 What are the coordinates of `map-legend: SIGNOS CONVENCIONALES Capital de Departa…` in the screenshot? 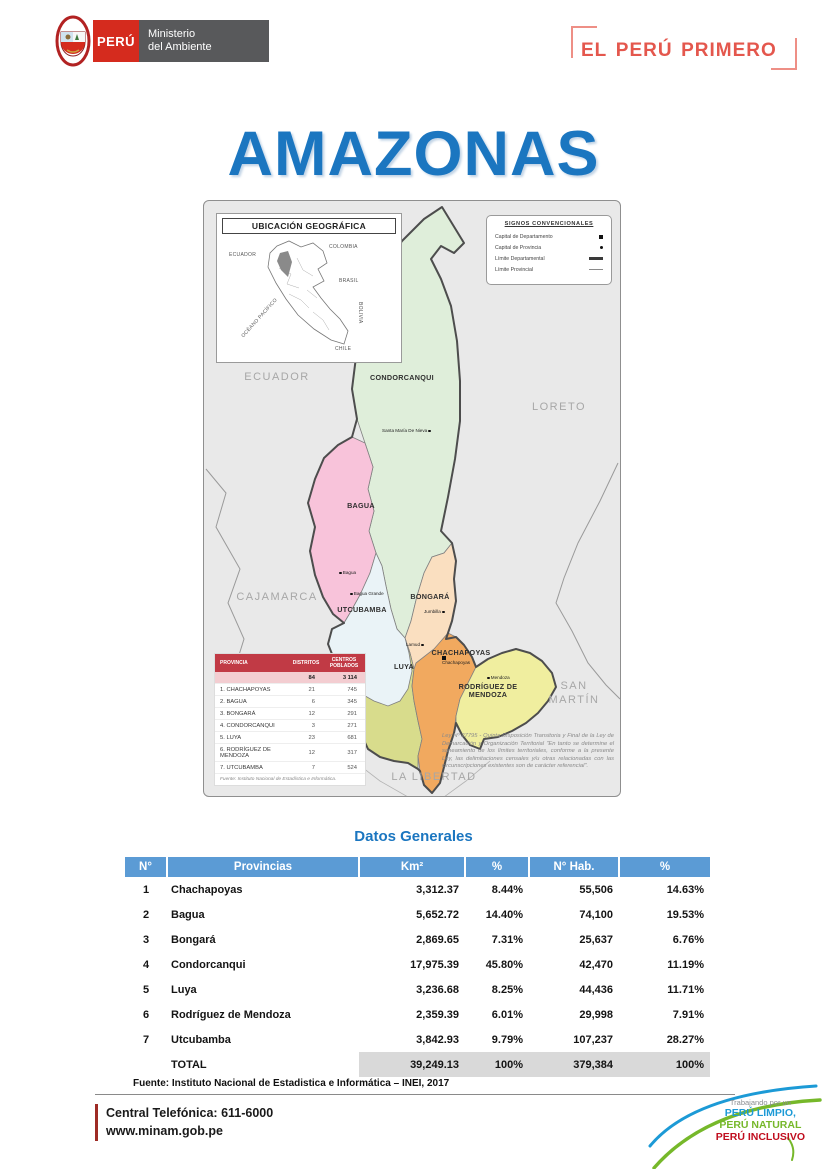 It's located at (549, 250).